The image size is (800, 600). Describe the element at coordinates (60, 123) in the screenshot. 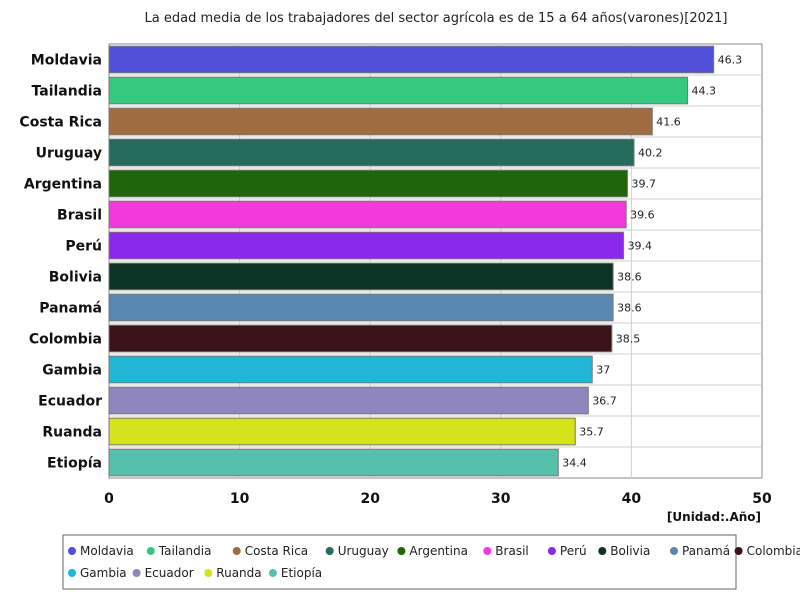

I see `category-label-costa-rica: Costa Rica` at that location.